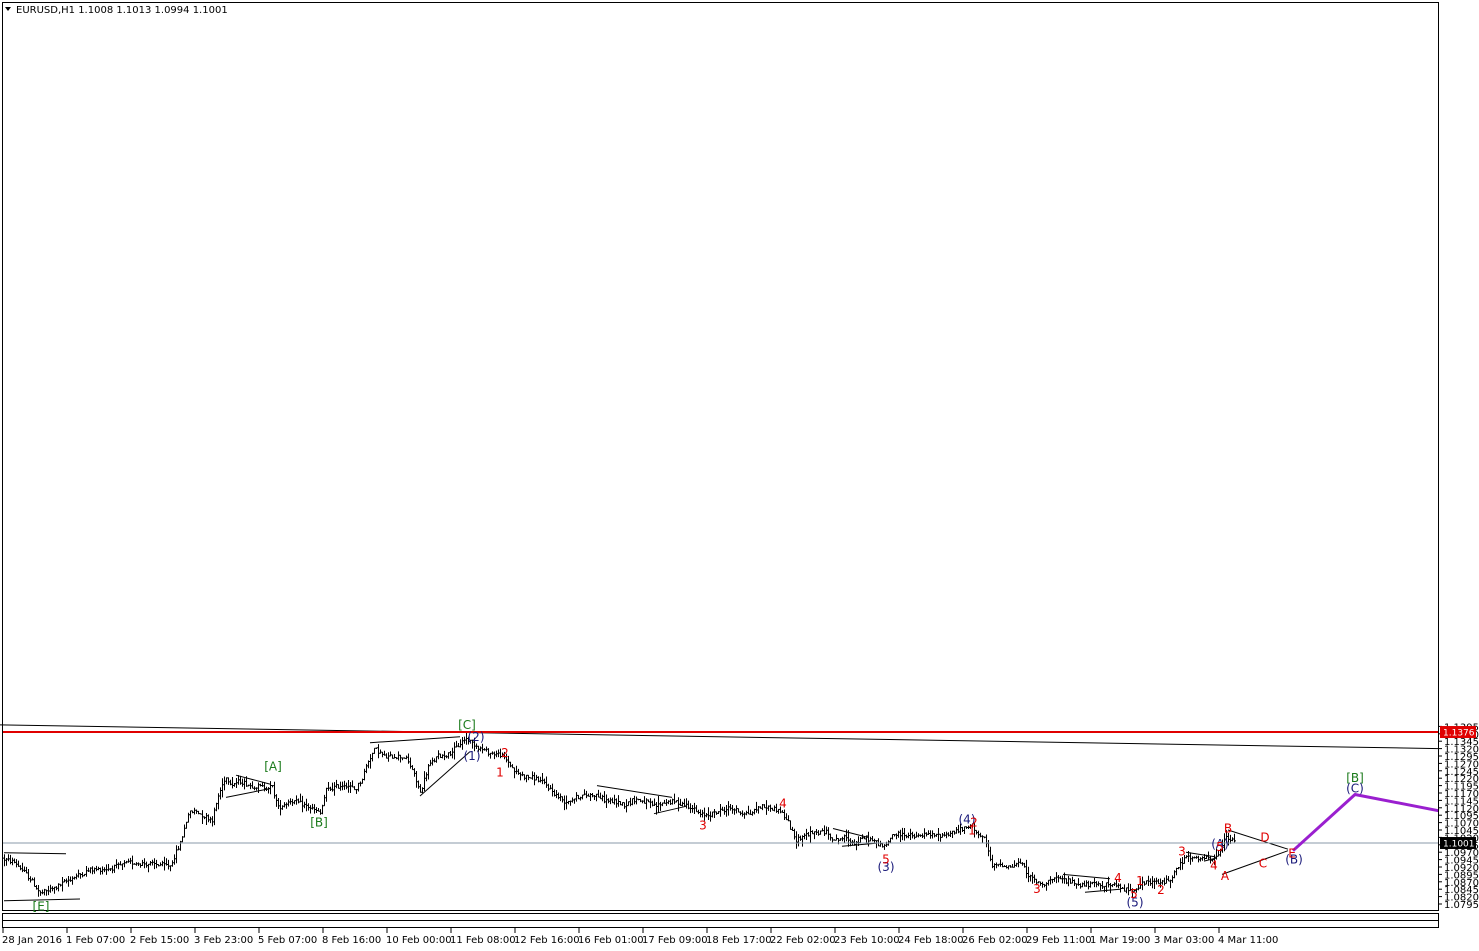  I want to click on y-tick-label: 1.1245, so click(1461, 772).